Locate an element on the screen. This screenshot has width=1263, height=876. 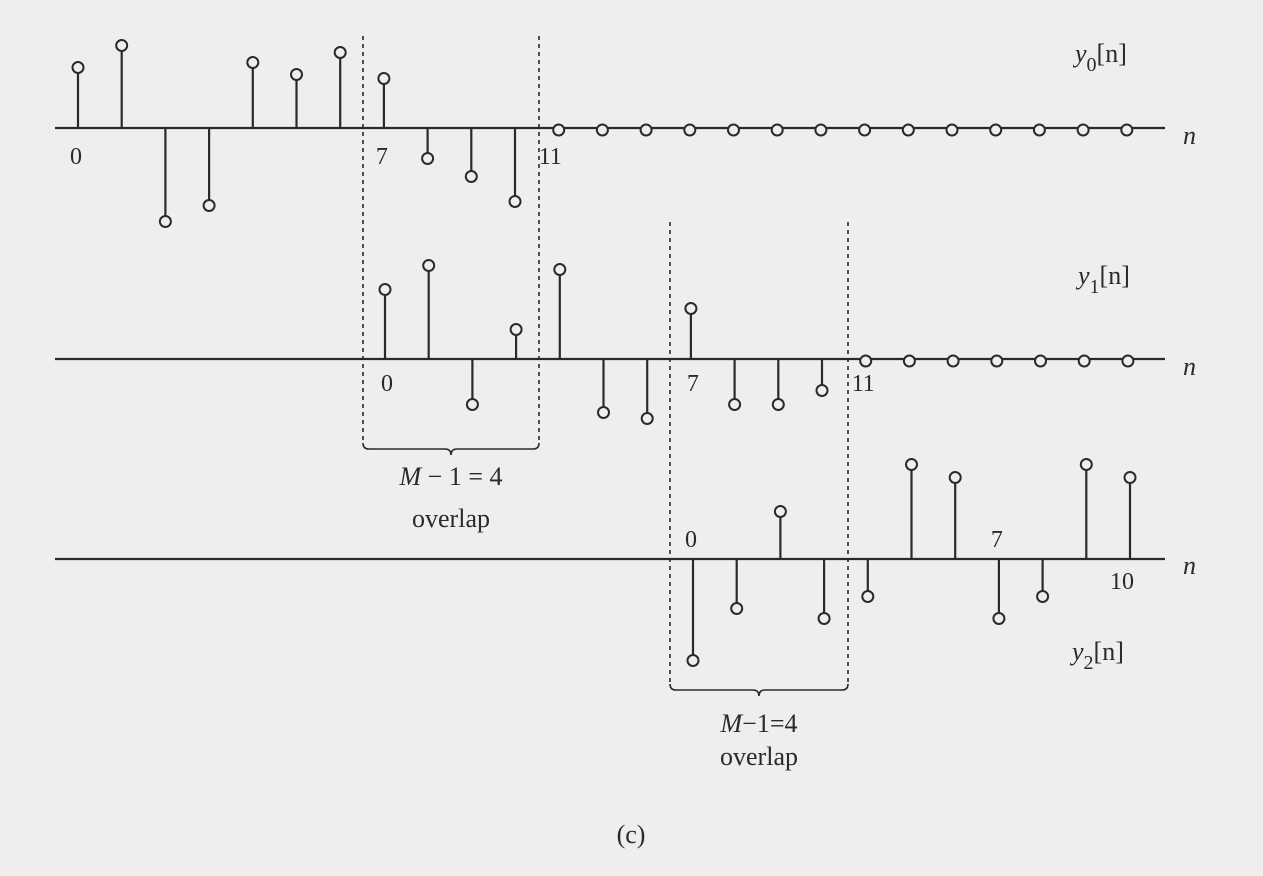
signal-label-y0: y0[n] is located at coordinates (1099, 57).